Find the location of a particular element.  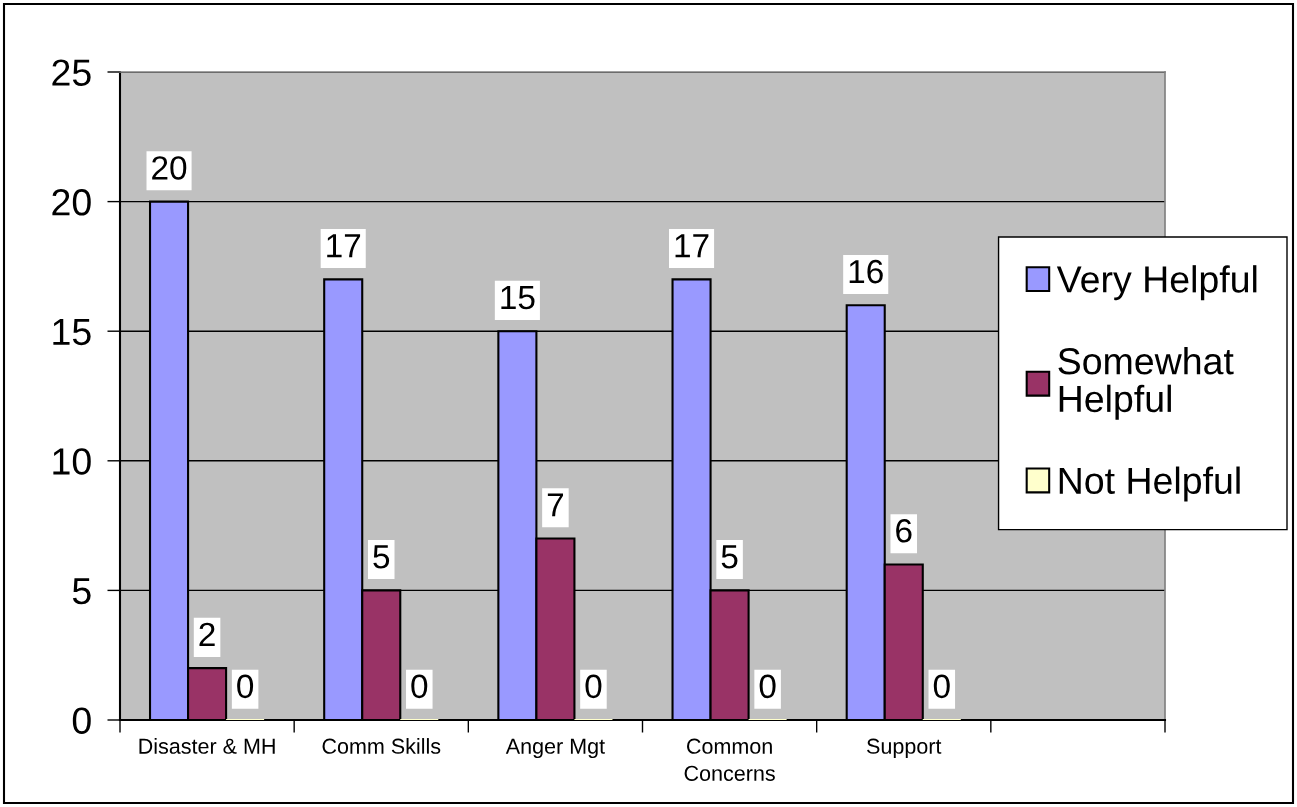

data-label: 16 is located at coordinates (866, 271).